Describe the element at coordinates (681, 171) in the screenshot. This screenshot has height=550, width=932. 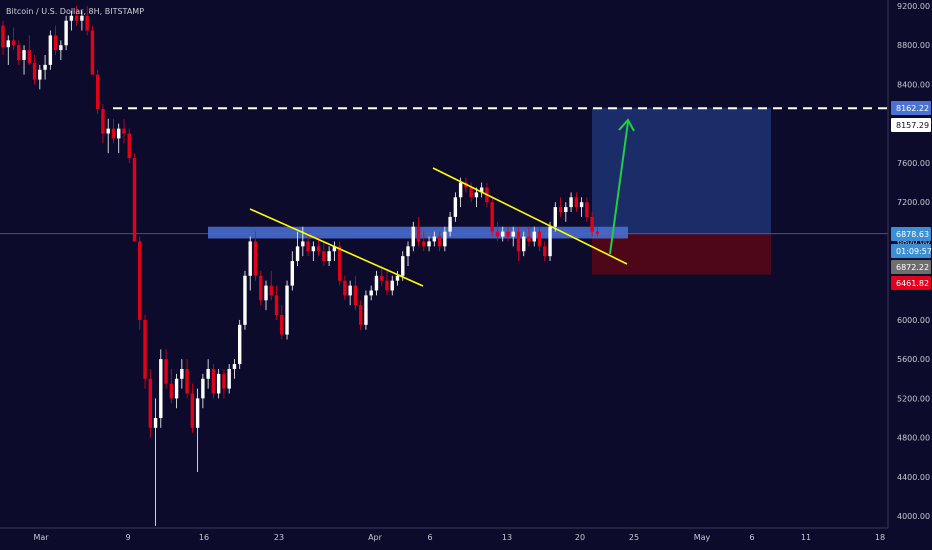
I see `target-zone` at that location.